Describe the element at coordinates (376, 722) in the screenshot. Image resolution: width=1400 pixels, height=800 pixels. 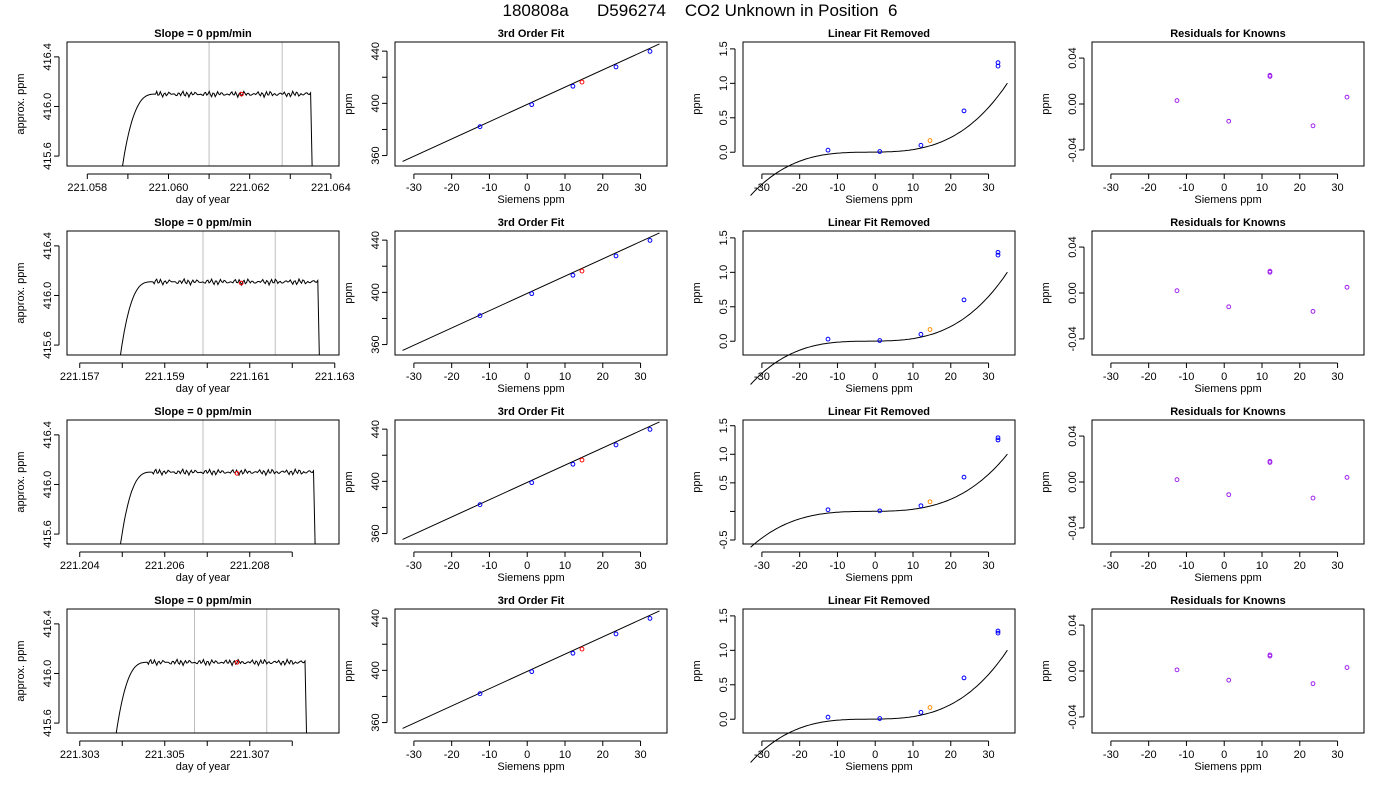
I see `y-tick-label: 360` at that location.